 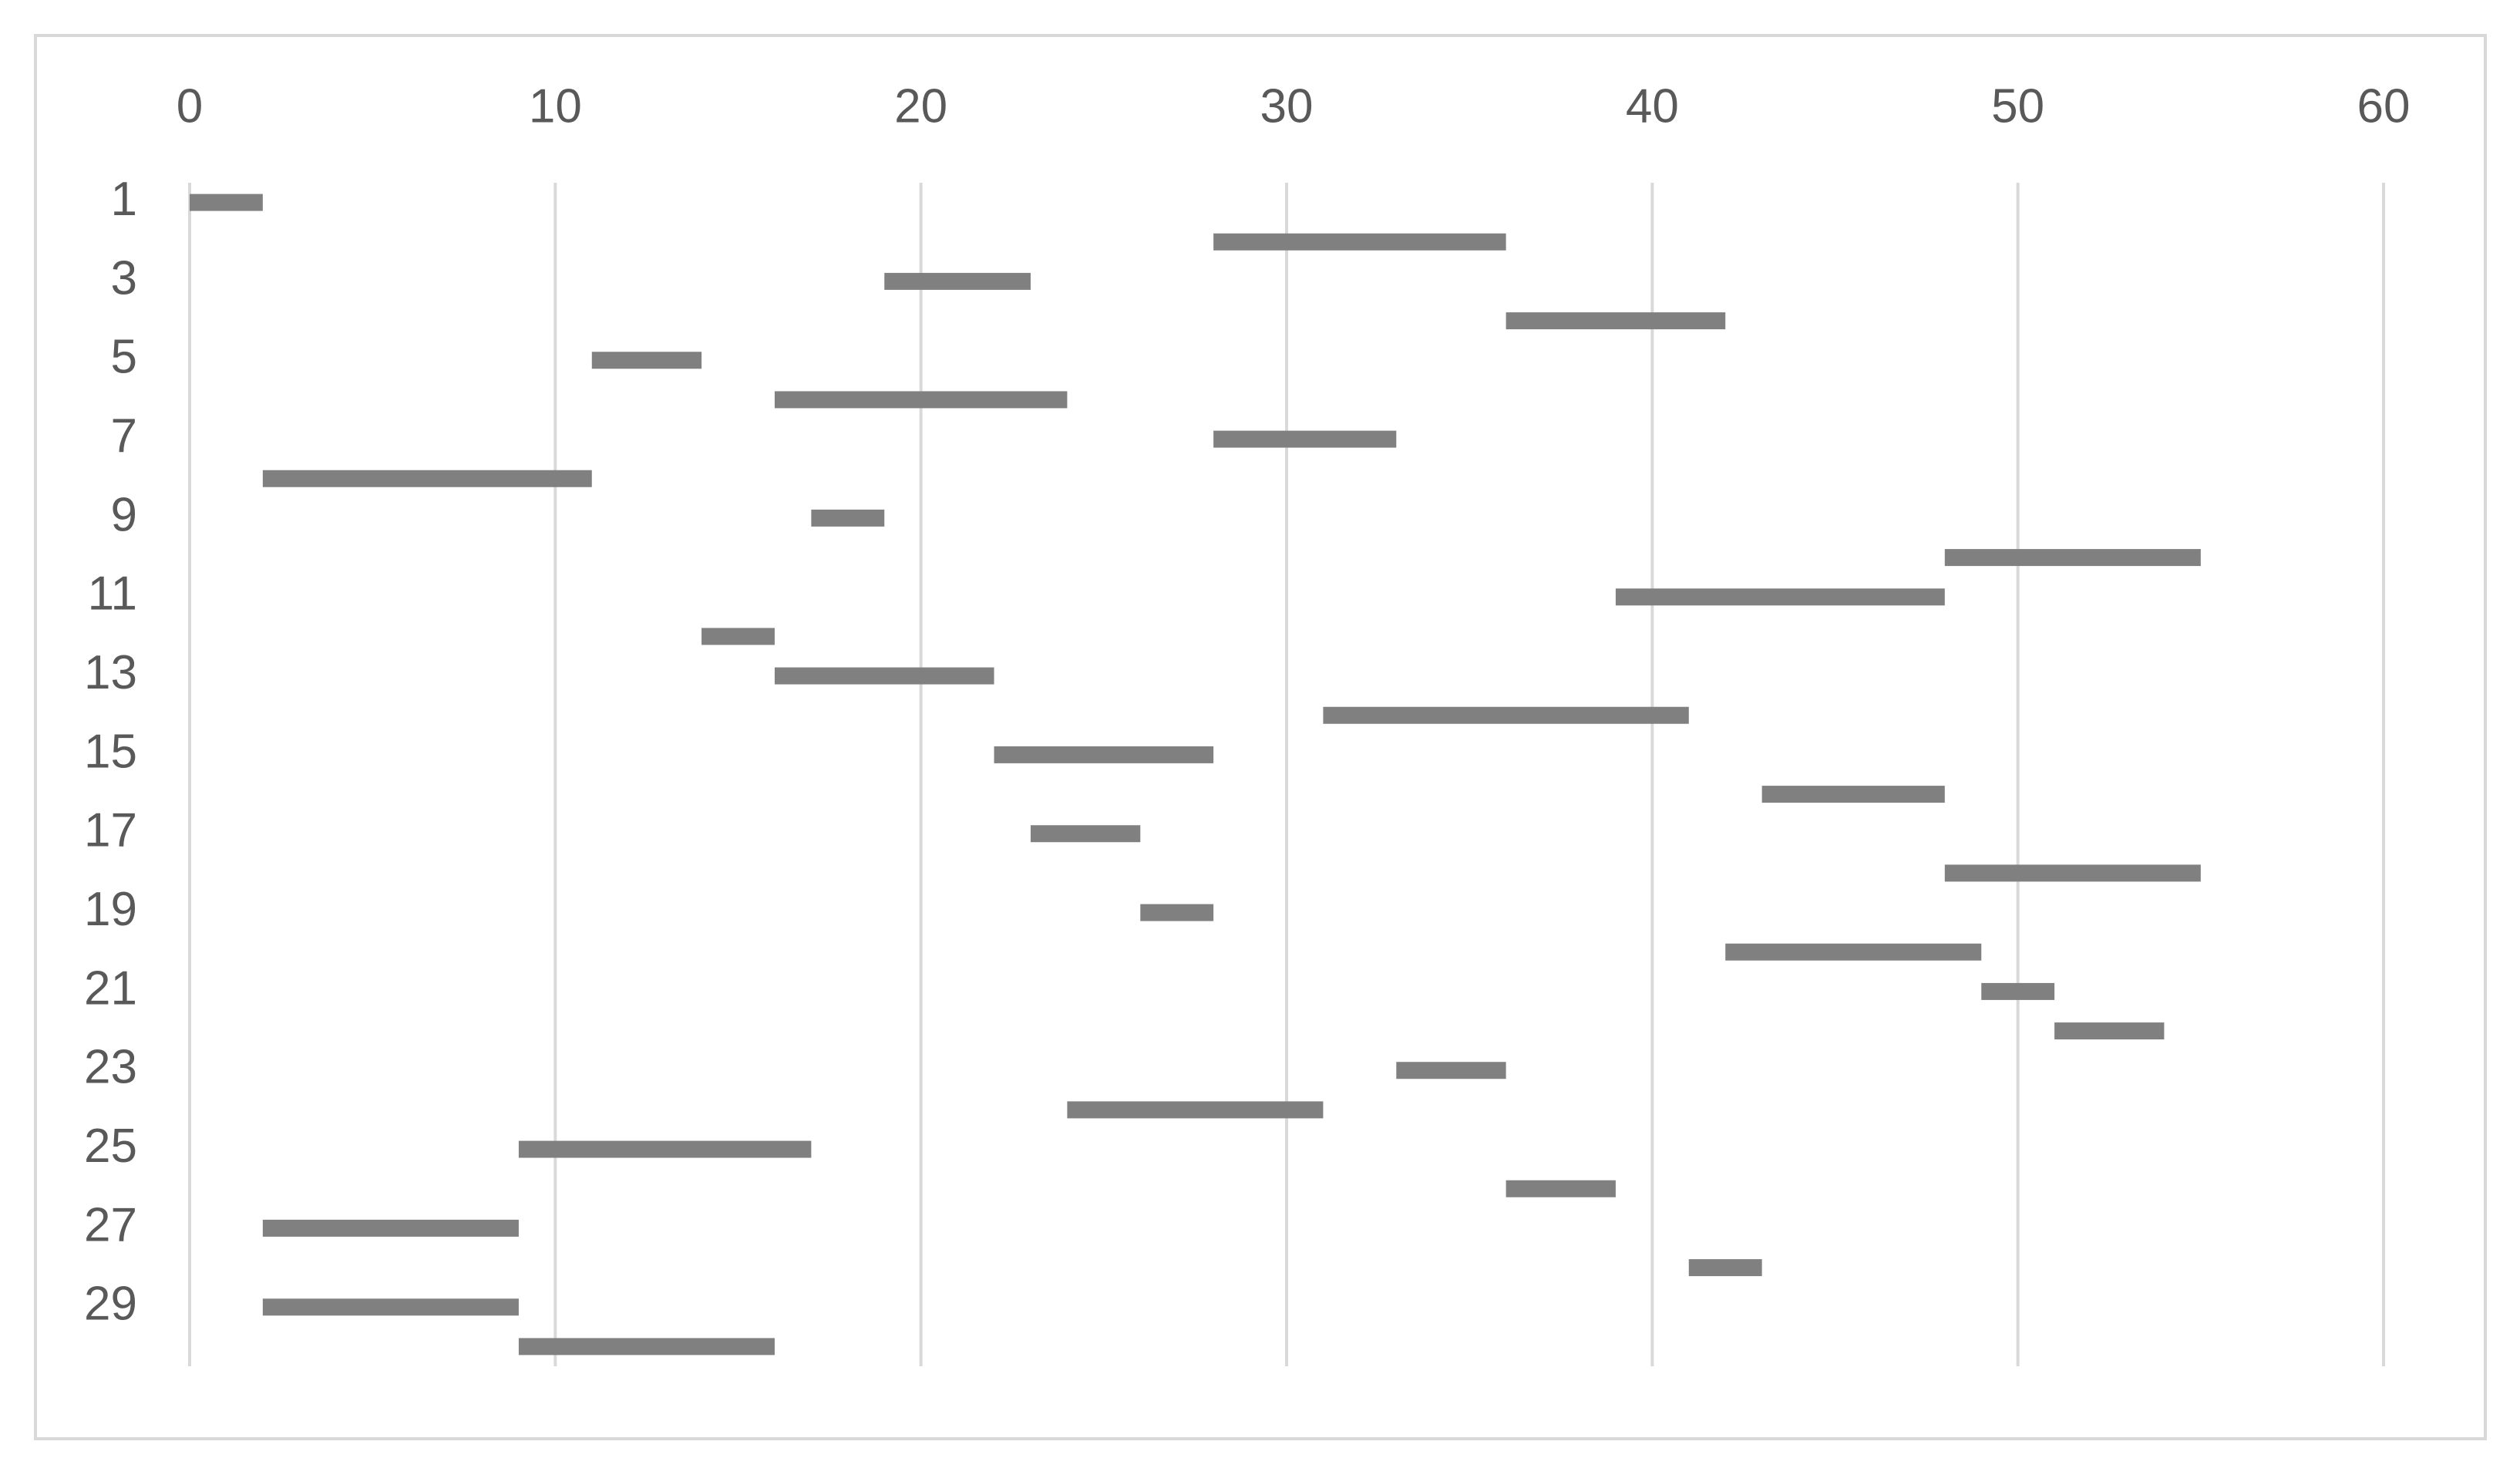 I want to click on x-tick-label: 50, so click(x=2018, y=106).